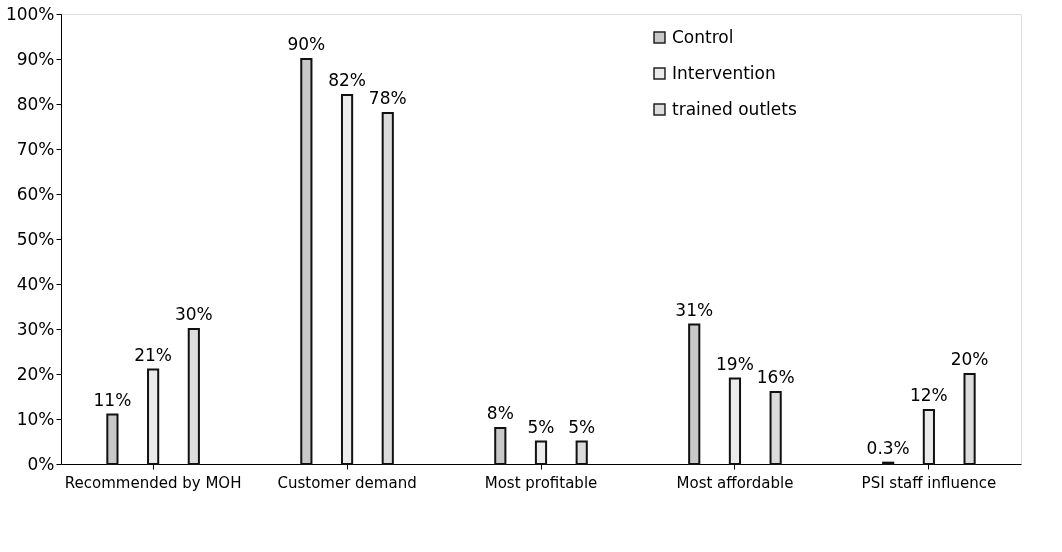 This screenshot has width=1062, height=552. What do you see at coordinates (541, 482) in the screenshot?
I see `x-tick-label: Most profitable` at bounding box center [541, 482].